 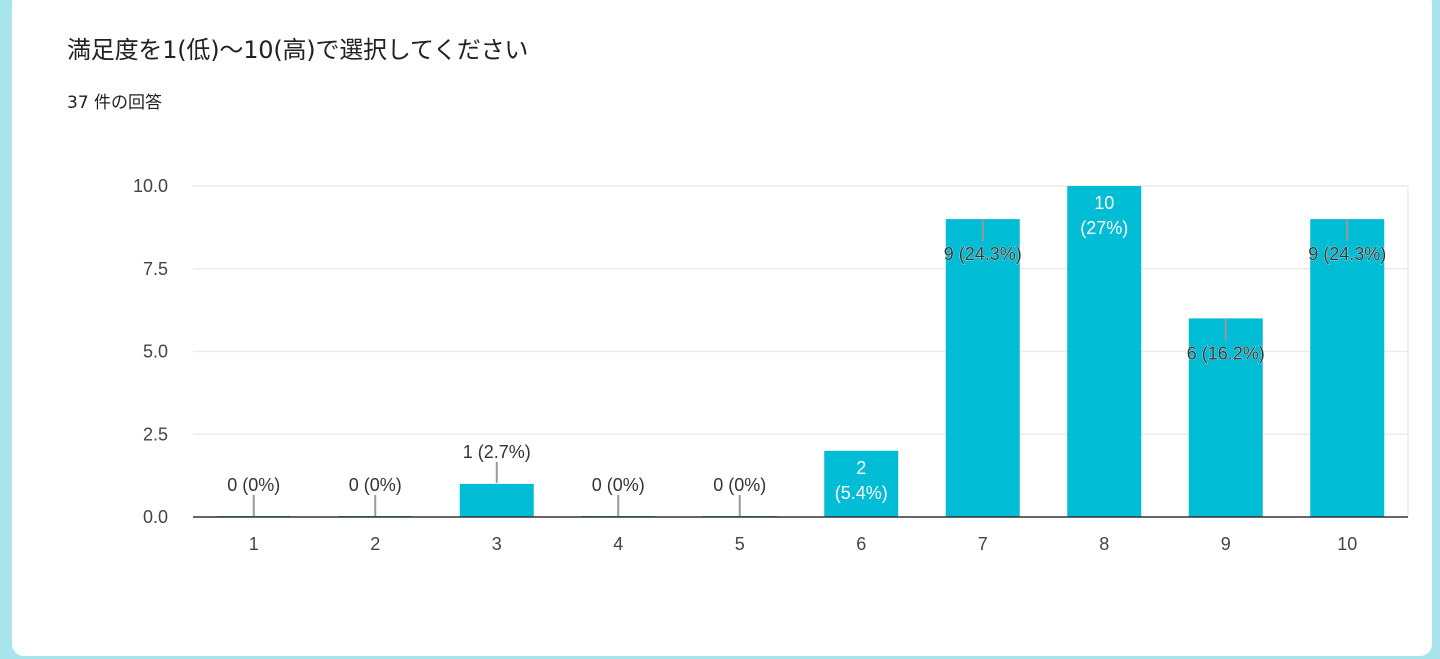 I want to click on data-label: (5.4%), so click(x=861, y=493).